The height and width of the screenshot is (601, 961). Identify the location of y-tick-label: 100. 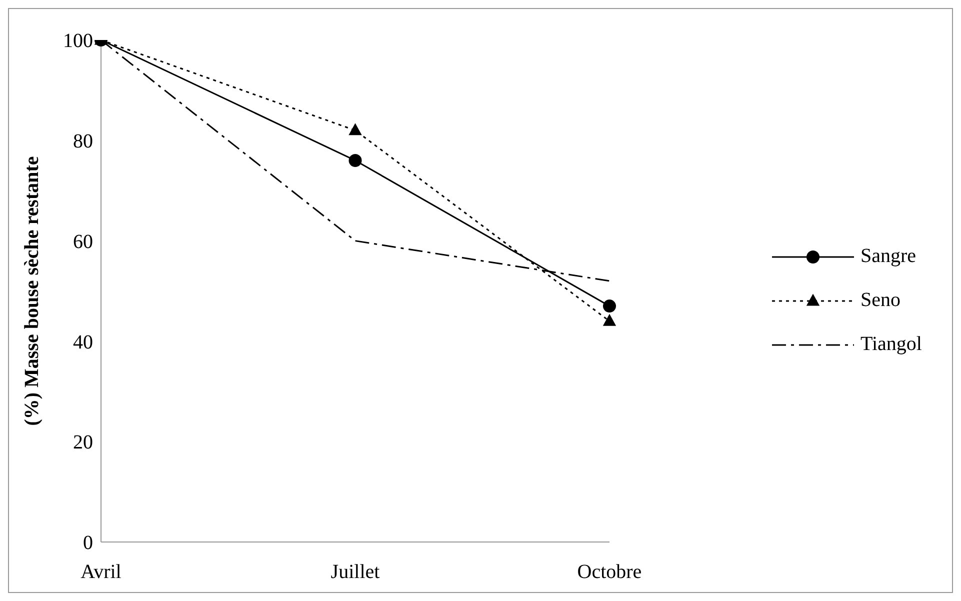
(78, 41).